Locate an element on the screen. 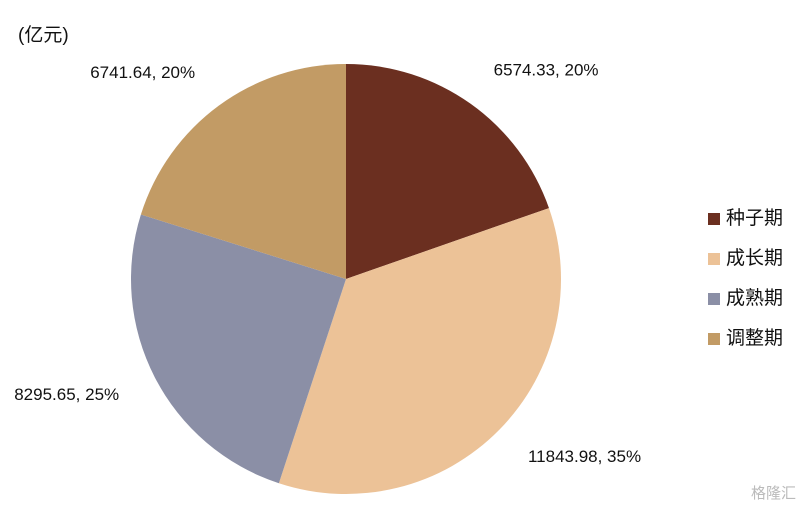  watermark: 格隆汇 is located at coordinates (773, 493).